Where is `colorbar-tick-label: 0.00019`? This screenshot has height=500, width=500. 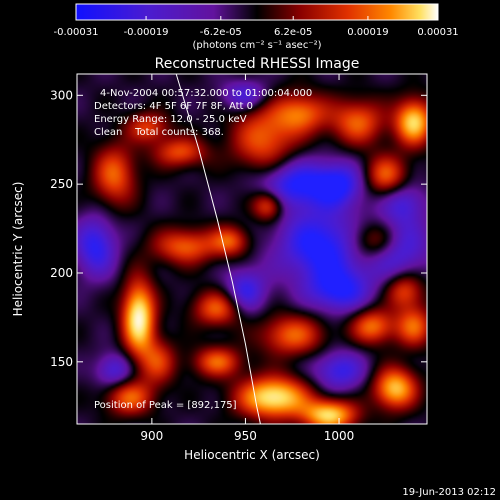
colorbar-tick-label: 0.00019 is located at coordinates (367, 32).